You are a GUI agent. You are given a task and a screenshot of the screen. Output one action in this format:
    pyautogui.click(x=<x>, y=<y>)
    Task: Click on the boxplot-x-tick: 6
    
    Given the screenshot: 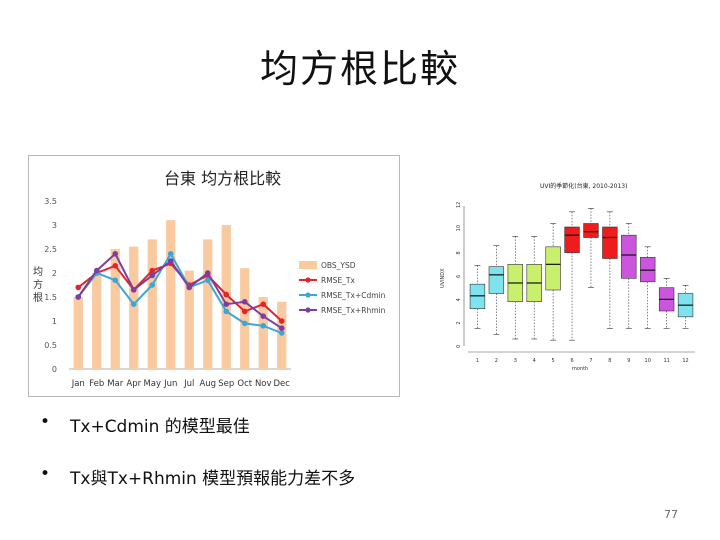 What is the action you would take?
    pyautogui.click(x=571, y=361)
    